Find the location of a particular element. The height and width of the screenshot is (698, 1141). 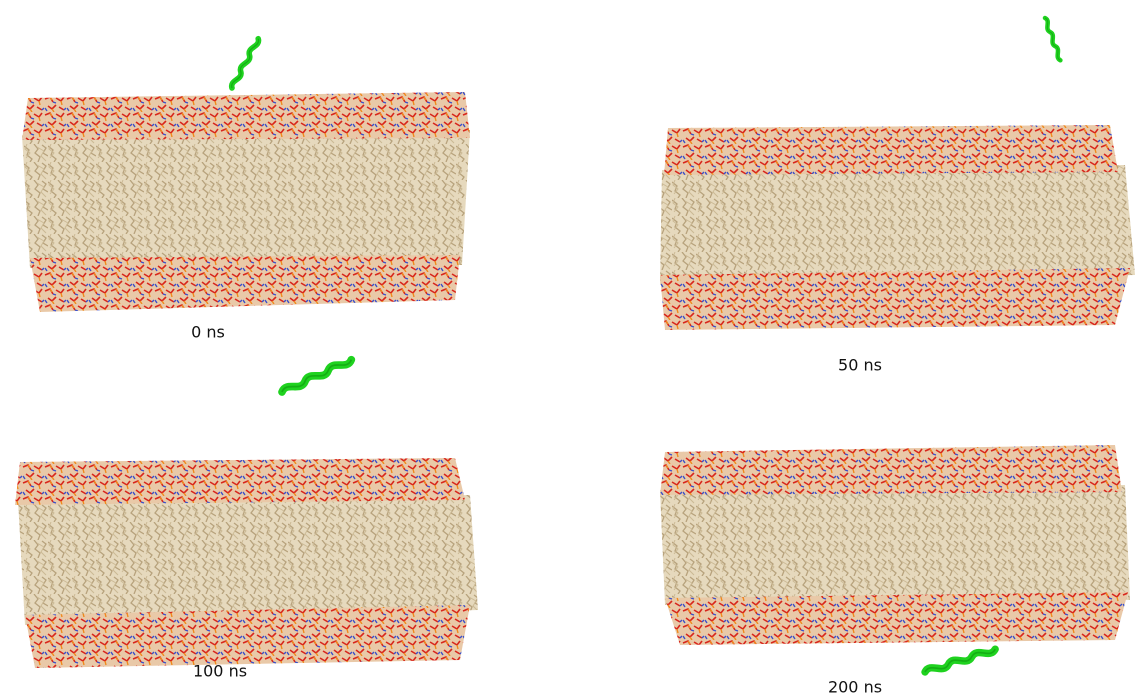

time-label: 50 ns is located at coordinates (860, 365).